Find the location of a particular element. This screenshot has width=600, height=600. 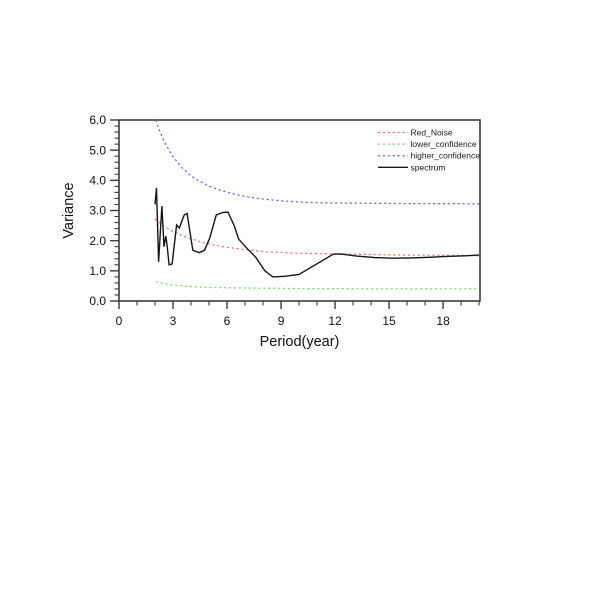

legend-label-higher_confidence: higher_confidence is located at coordinates (446, 156).